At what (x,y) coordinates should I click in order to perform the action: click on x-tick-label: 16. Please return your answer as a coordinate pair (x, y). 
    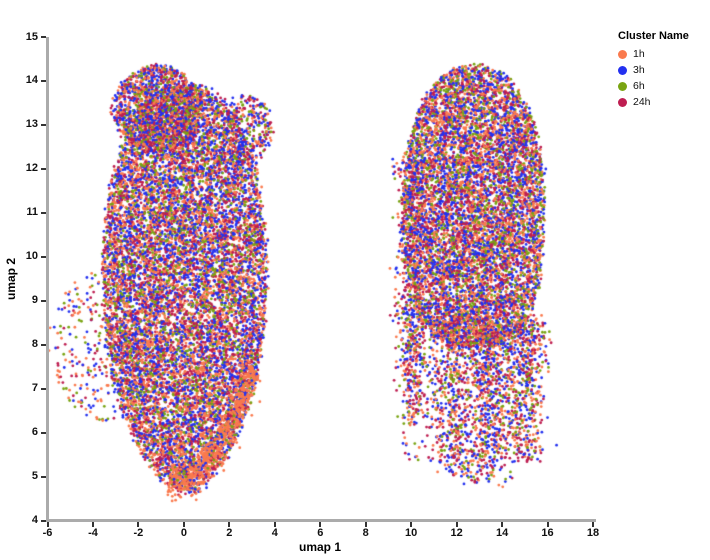
    Looking at the image, I should click on (547, 533).